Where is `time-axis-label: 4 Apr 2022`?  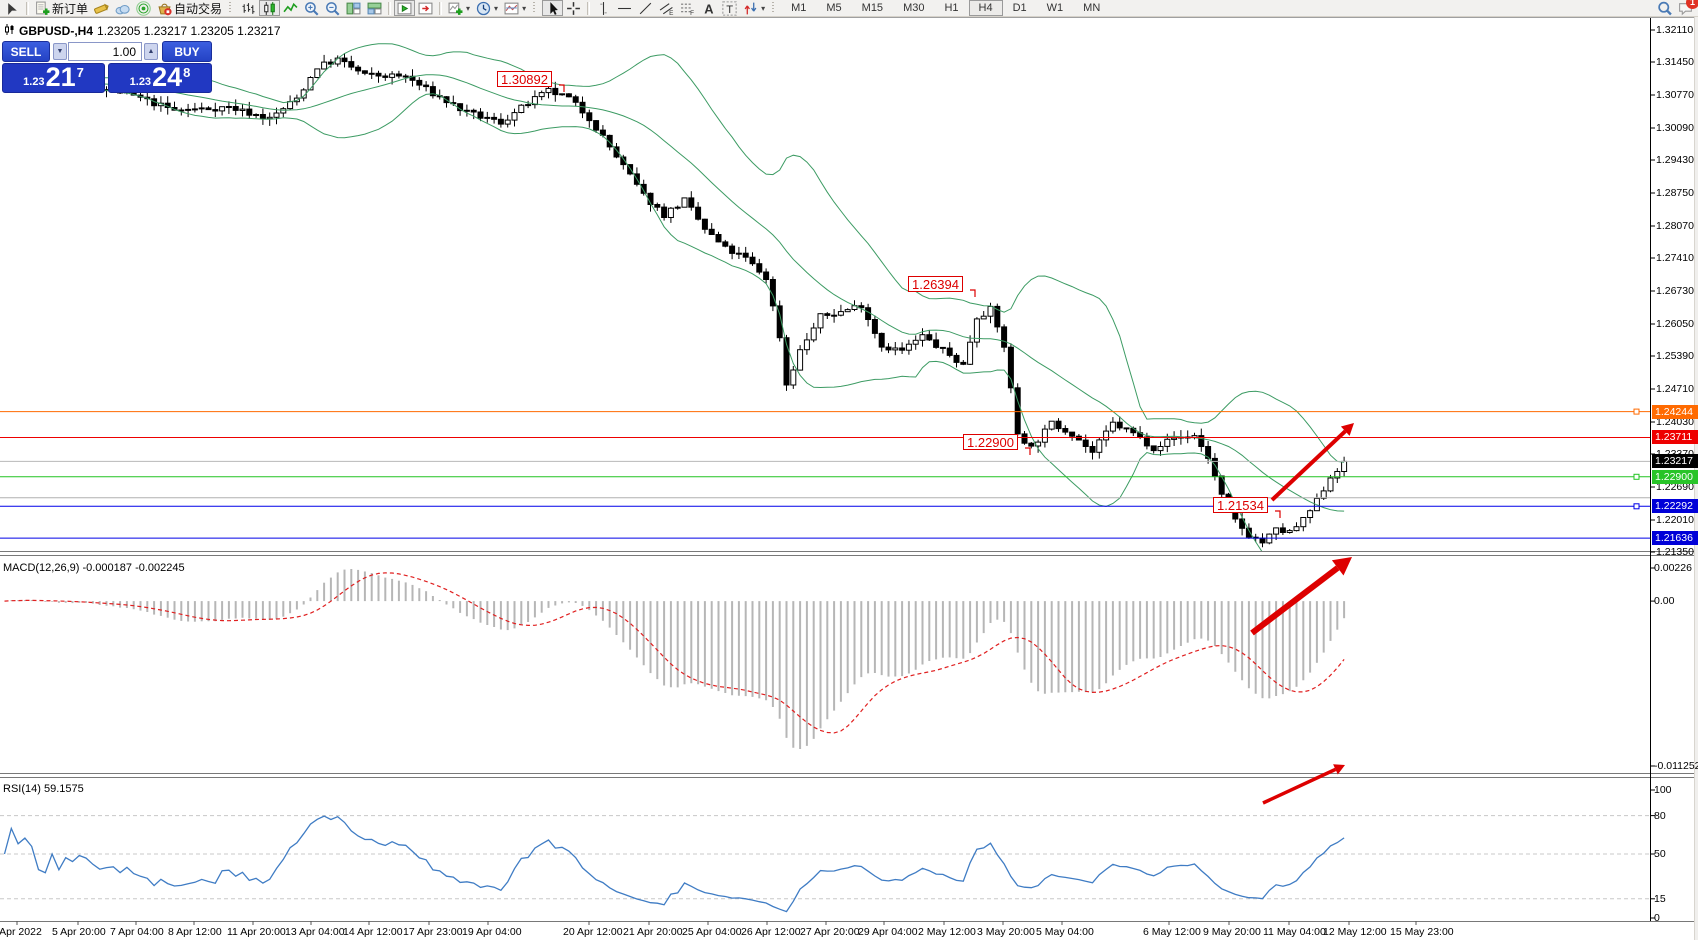
time-axis-label: 4 Apr 2022 is located at coordinates (21, 932).